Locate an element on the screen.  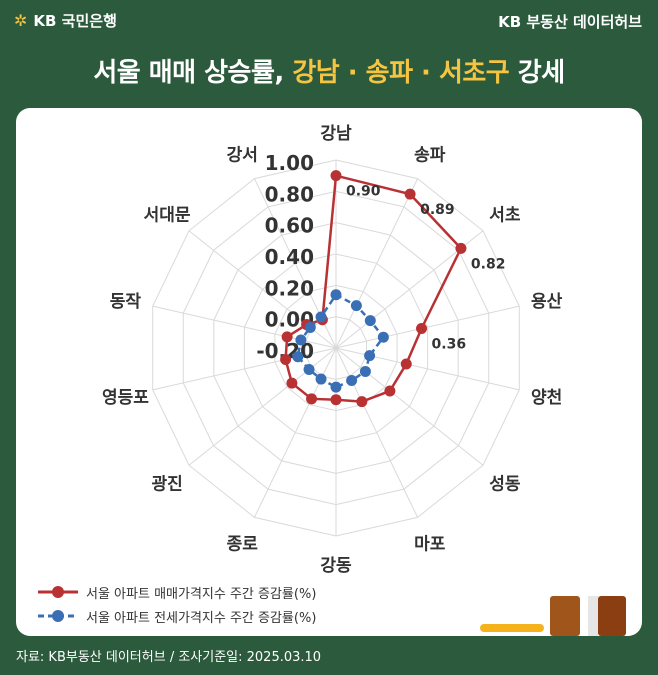
category-label: 용산 is located at coordinates (547, 302).